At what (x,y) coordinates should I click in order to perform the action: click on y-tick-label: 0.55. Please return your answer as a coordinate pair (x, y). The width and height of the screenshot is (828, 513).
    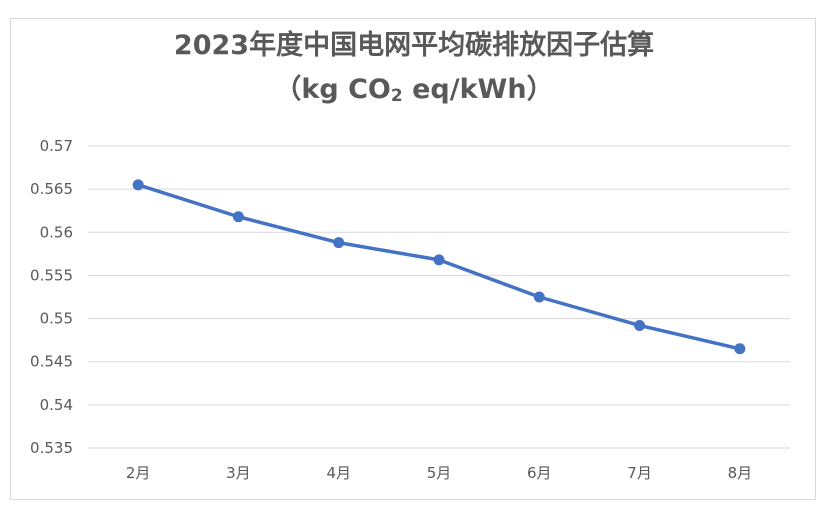
    Looking at the image, I should click on (56, 319).